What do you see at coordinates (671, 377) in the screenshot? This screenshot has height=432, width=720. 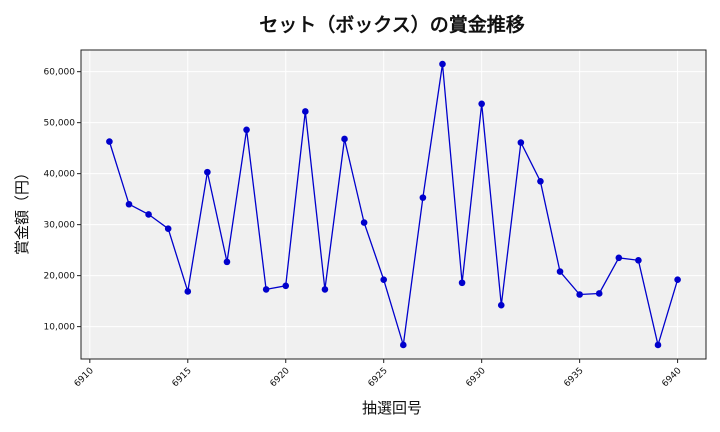 I see `x-tick-label: 6940` at bounding box center [671, 377].